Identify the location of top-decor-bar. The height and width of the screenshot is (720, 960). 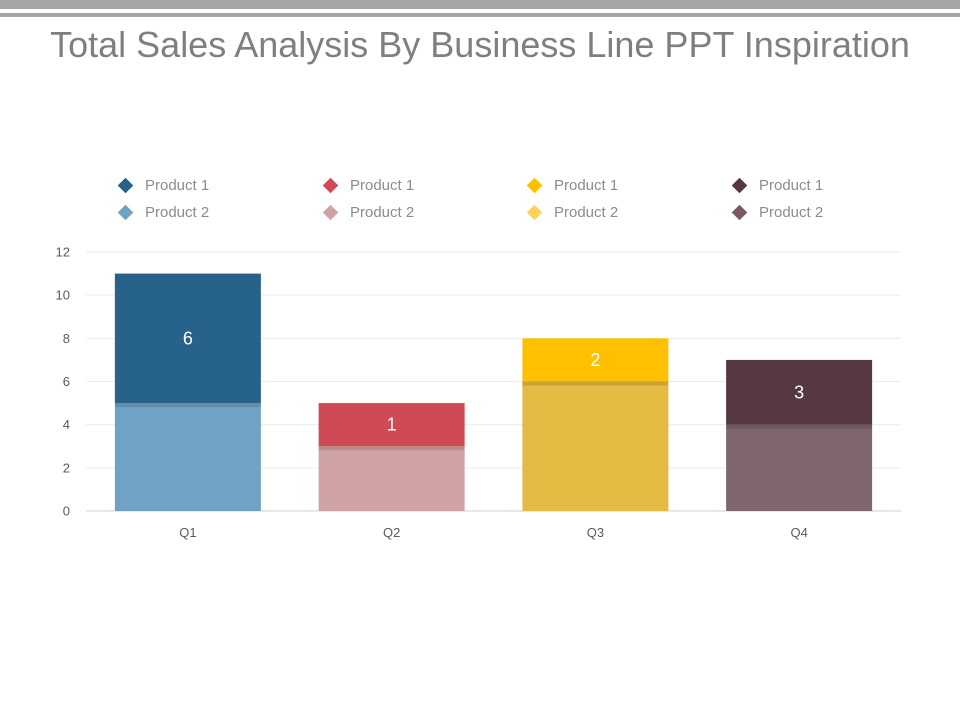
(480, 4).